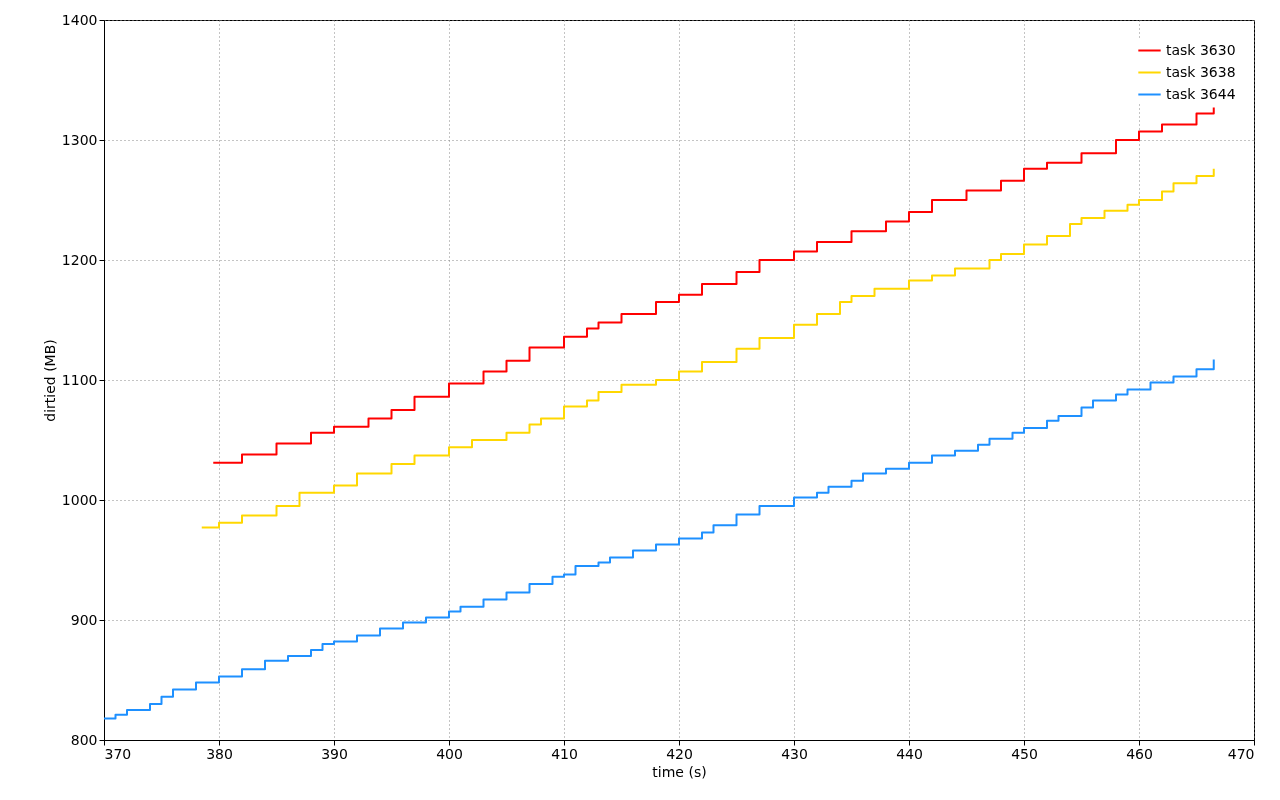 The image size is (1280, 800). Describe the element at coordinates (84, 619) in the screenshot. I see `y-tick-label: 900` at that location.